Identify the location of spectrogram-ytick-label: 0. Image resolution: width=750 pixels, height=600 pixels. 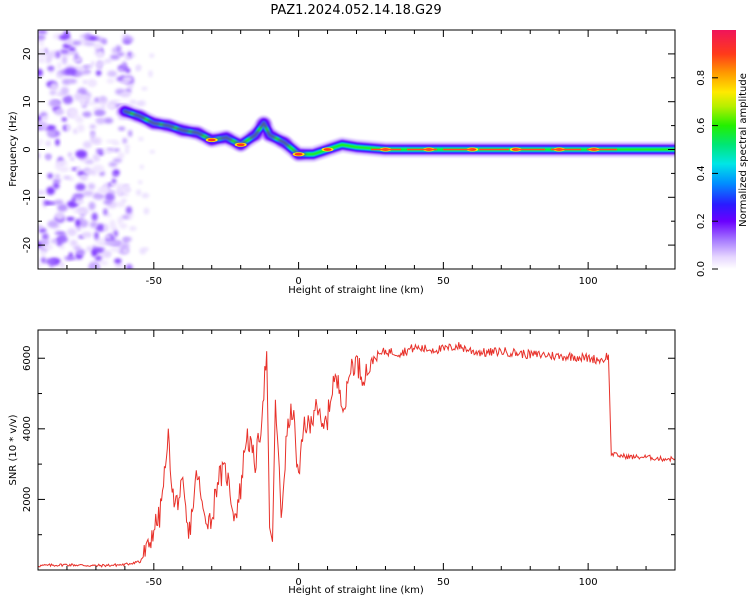
(27, 149).